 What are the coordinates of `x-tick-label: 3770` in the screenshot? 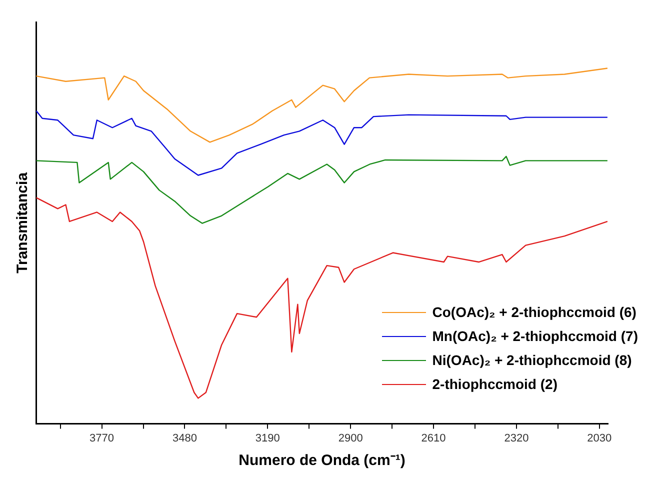 It's located at (102, 438).